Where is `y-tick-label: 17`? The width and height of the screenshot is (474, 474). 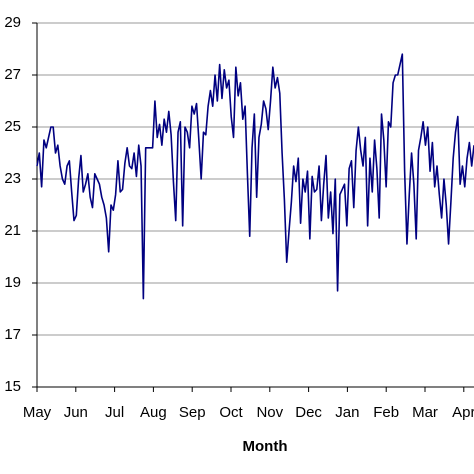 y-tick-label: 17 is located at coordinates (12, 334).